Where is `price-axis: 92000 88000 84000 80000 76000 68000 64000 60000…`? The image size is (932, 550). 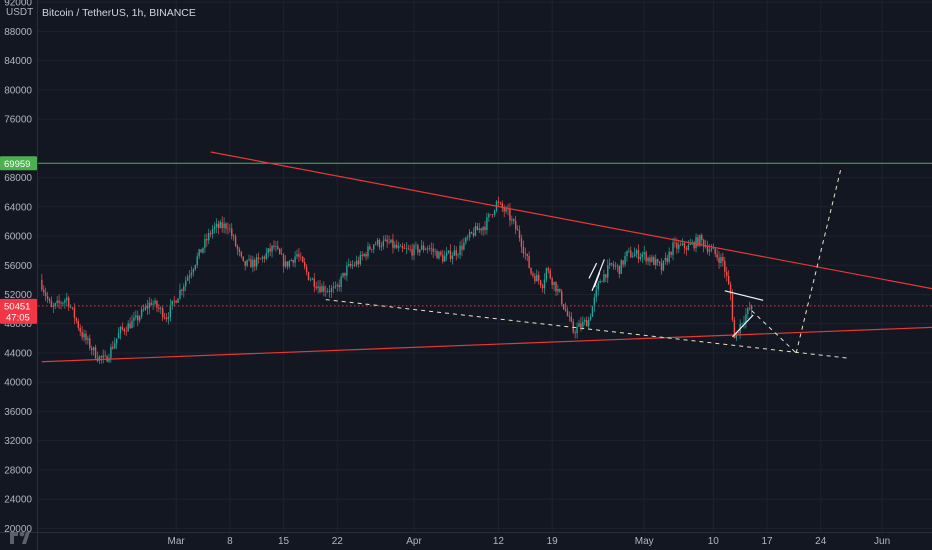
price-axis: 92000 88000 84000 80000 76000 68000 64000 60000… is located at coordinates (21, 275).